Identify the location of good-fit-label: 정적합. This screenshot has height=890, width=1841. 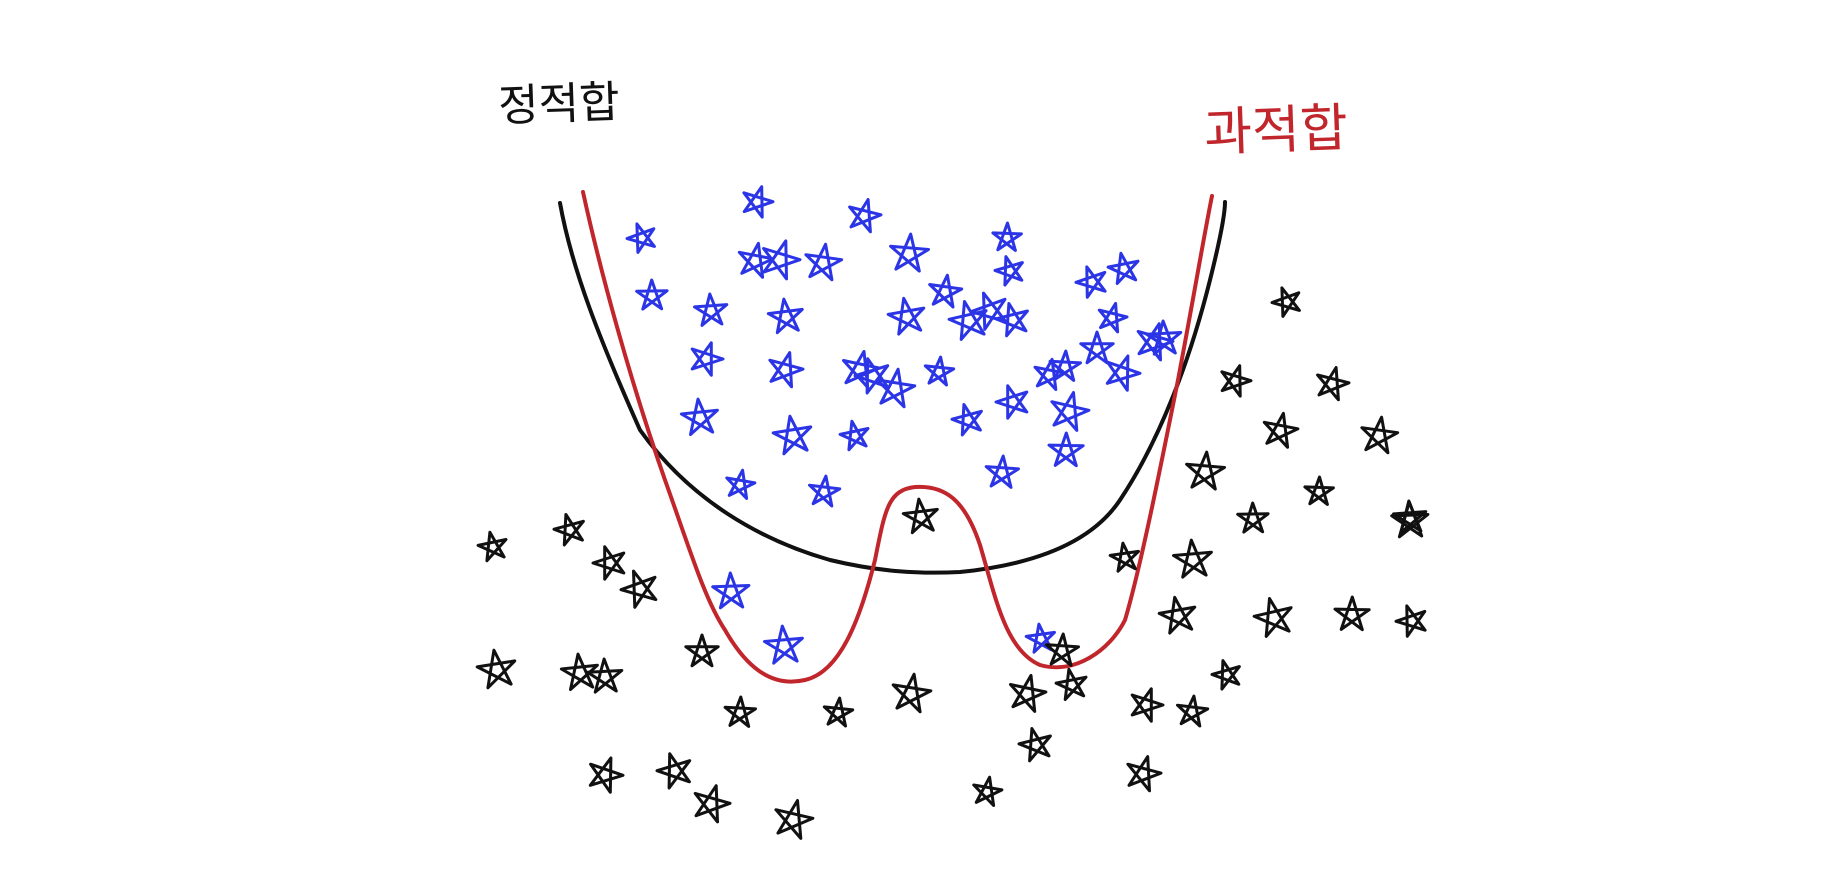
(559, 104).